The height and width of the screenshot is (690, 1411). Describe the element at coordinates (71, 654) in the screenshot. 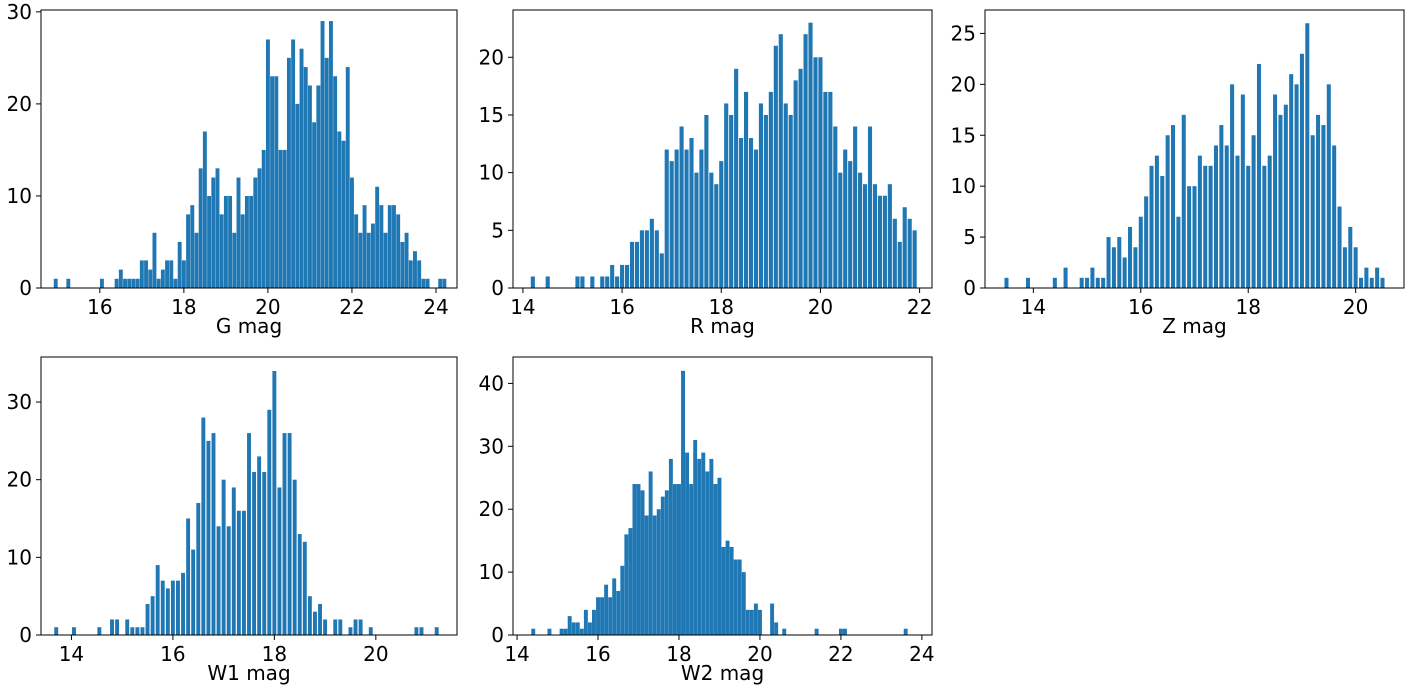

I see `x-tick-label: 14` at that location.